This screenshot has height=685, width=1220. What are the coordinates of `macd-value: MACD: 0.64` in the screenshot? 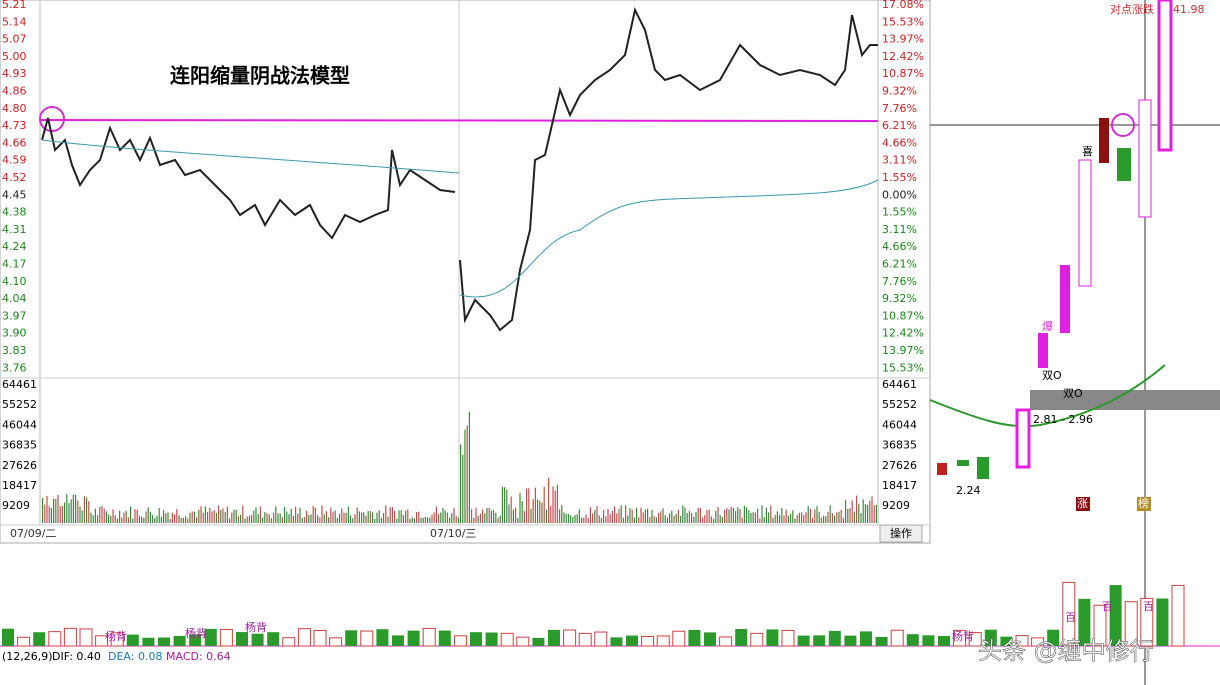 It's located at (198, 656).